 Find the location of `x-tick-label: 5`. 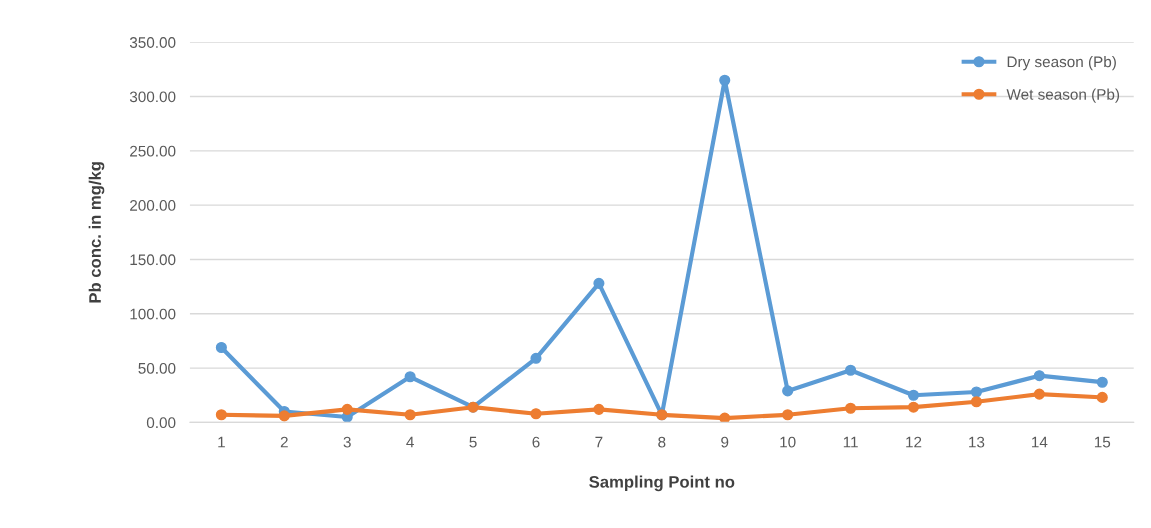

x-tick-label: 5 is located at coordinates (473, 442).